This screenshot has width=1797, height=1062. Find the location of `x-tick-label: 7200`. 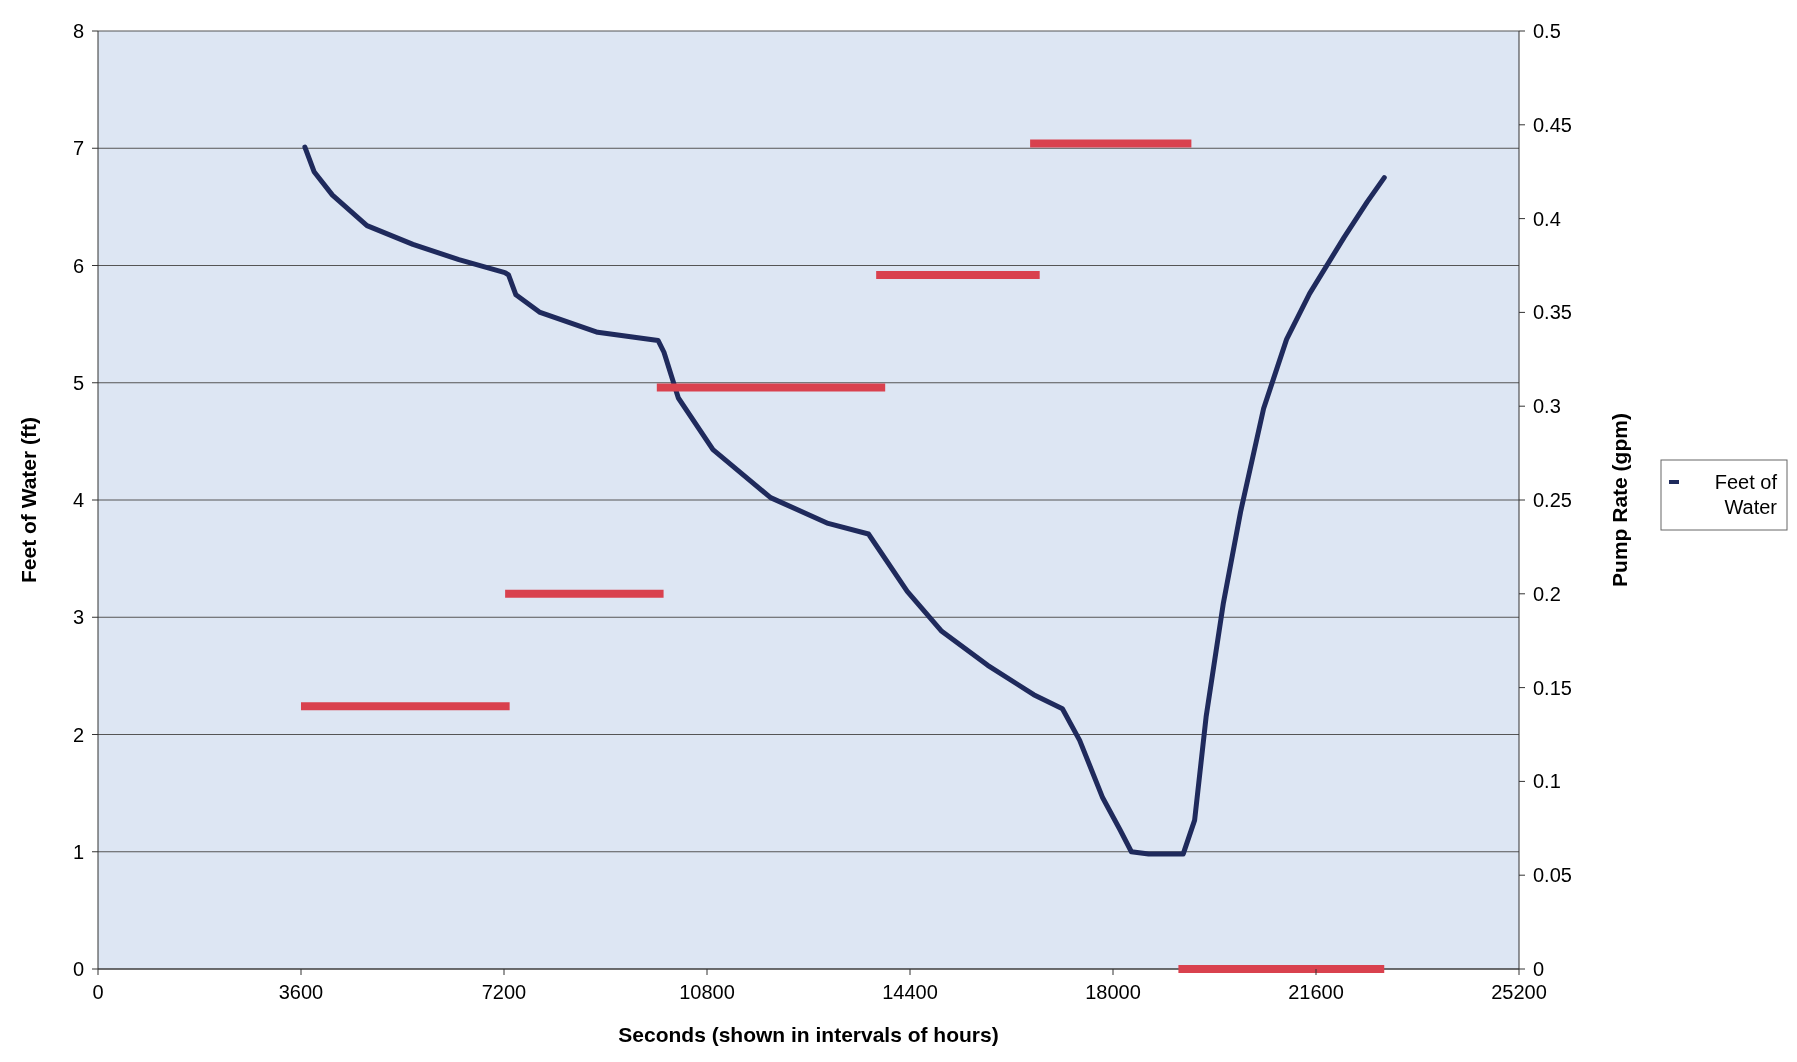

x-tick-label: 7200 is located at coordinates (504, 992).